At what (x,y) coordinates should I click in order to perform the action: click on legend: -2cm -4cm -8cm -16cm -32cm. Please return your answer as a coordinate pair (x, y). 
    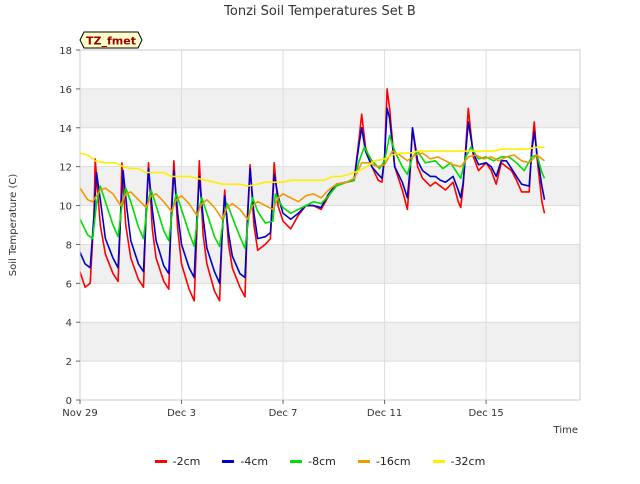
    Looking at the image, I should click on (320, 461).